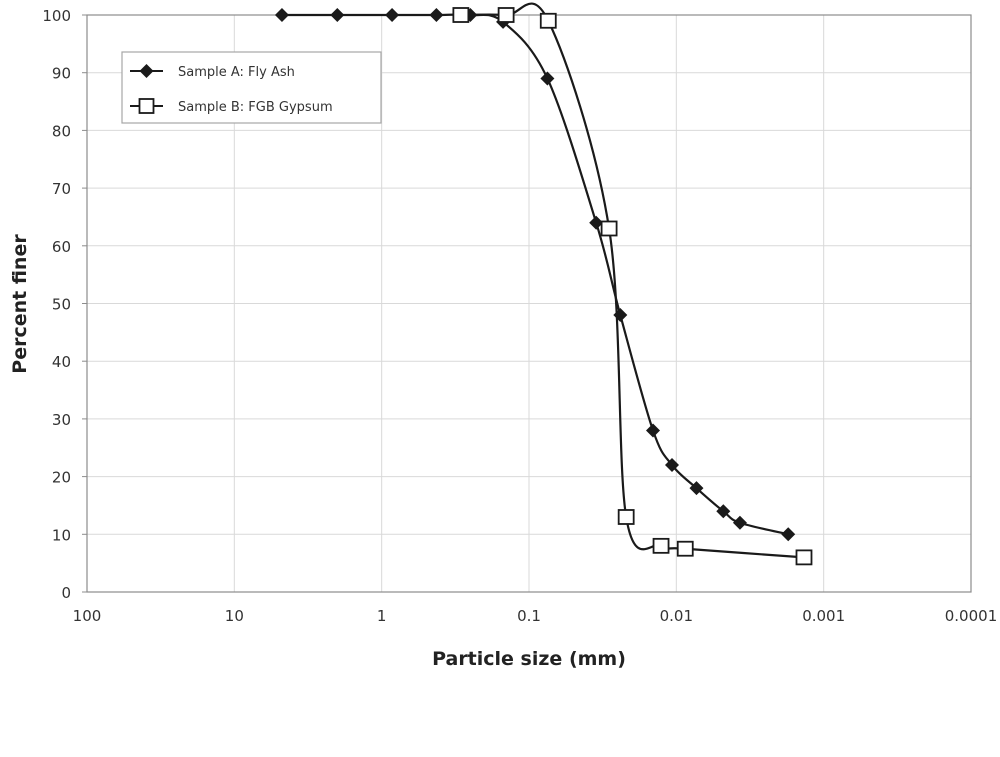  I want to click on legend-item-sample-a: Sample A: Fly Ash, so click(212, 72).